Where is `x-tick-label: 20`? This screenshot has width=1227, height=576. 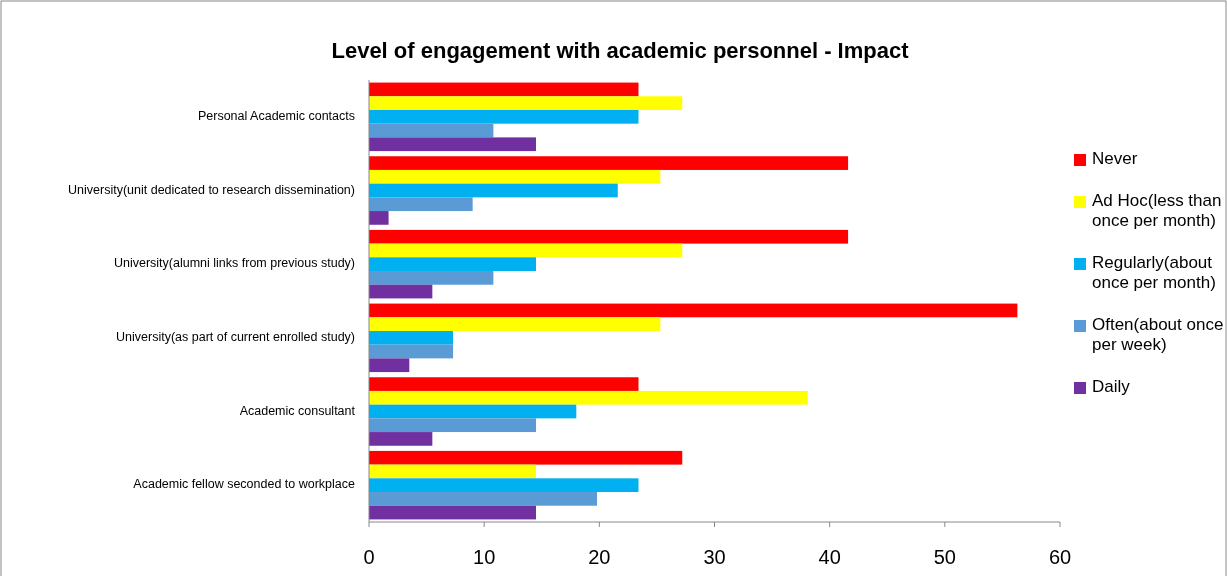 x-tick-label: 20 is located at coordinates (599, 557).